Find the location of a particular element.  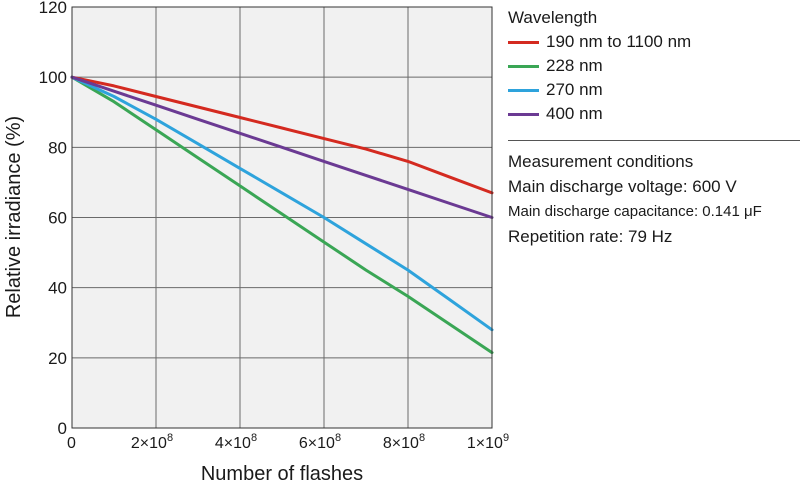

y-axis-title: Relative irradiance (%) is located at coordinates (14, 217).